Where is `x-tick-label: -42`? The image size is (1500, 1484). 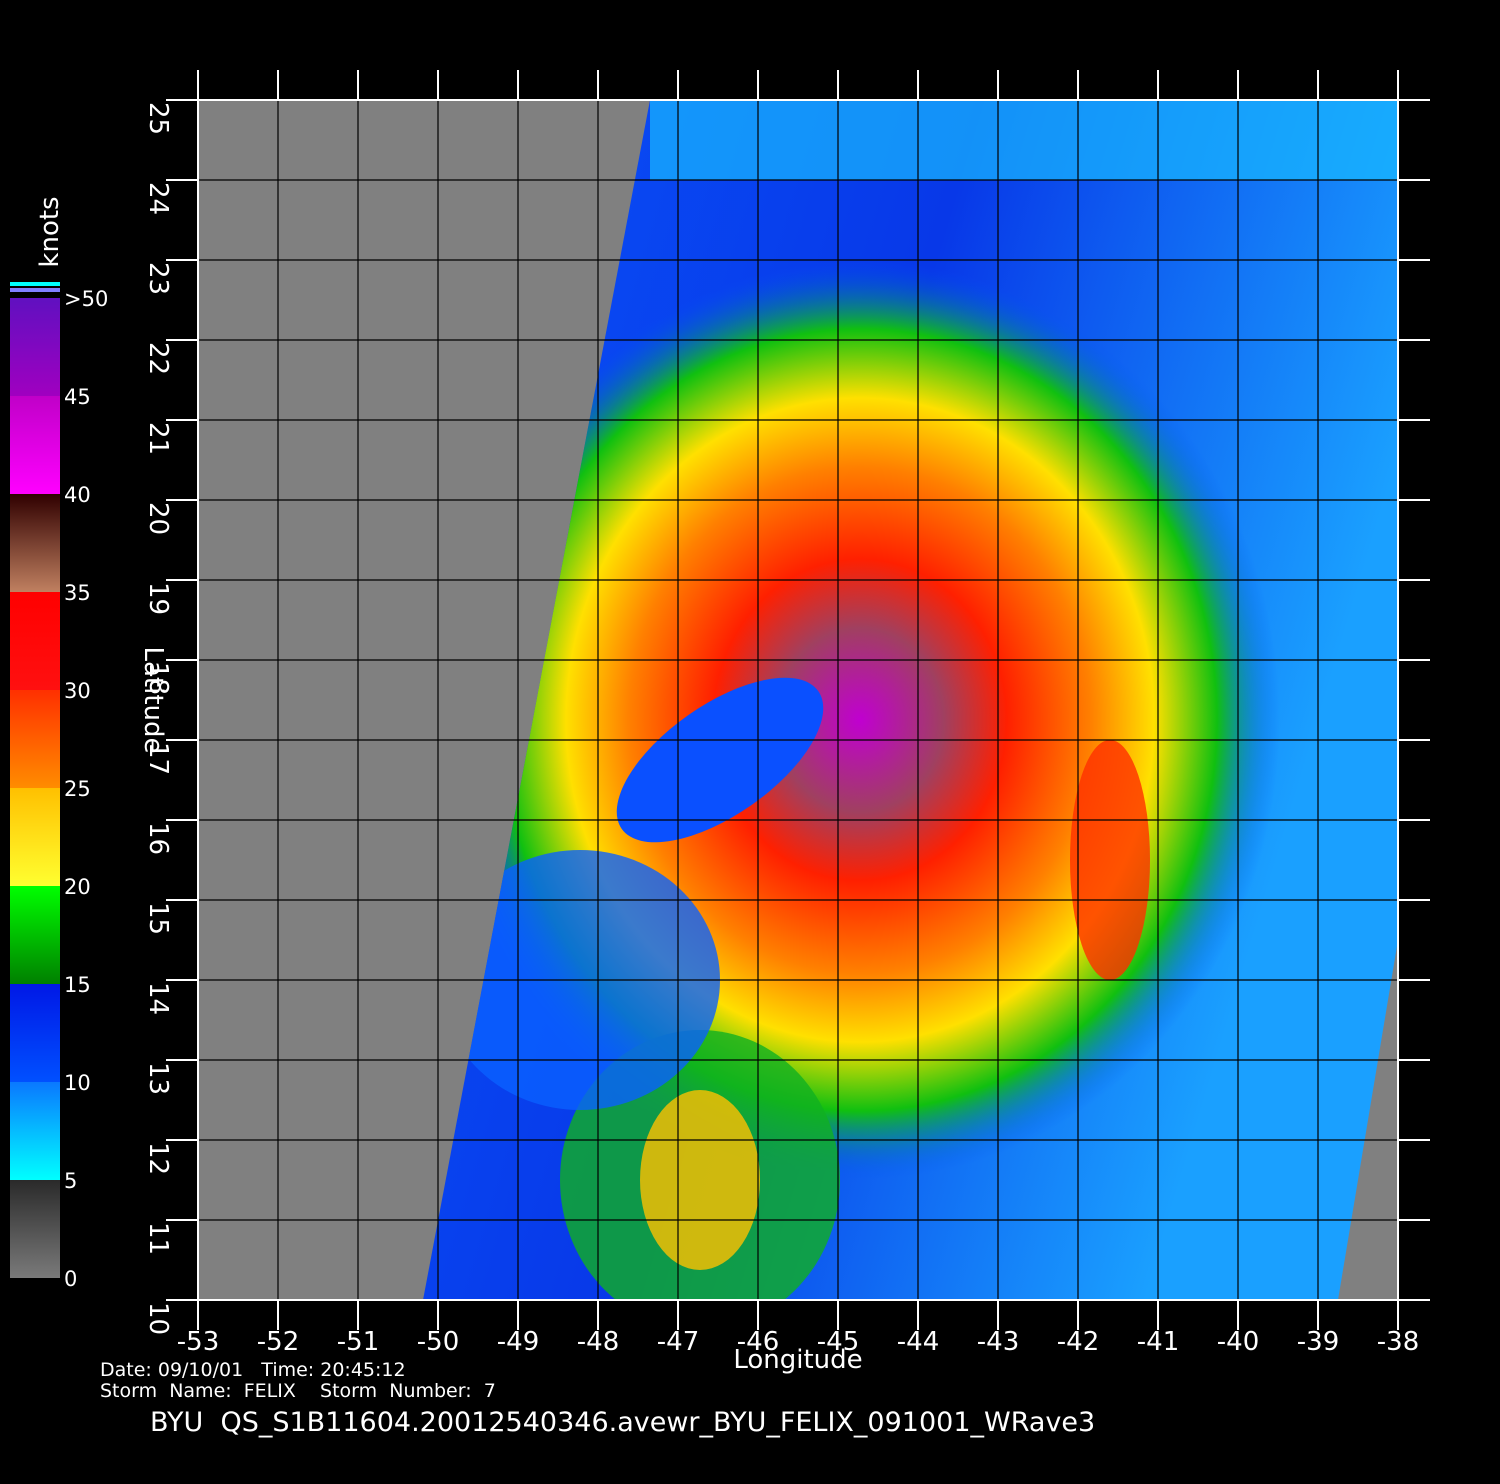
x-tick-label: -42 is located at coordinates (1078, 1342).